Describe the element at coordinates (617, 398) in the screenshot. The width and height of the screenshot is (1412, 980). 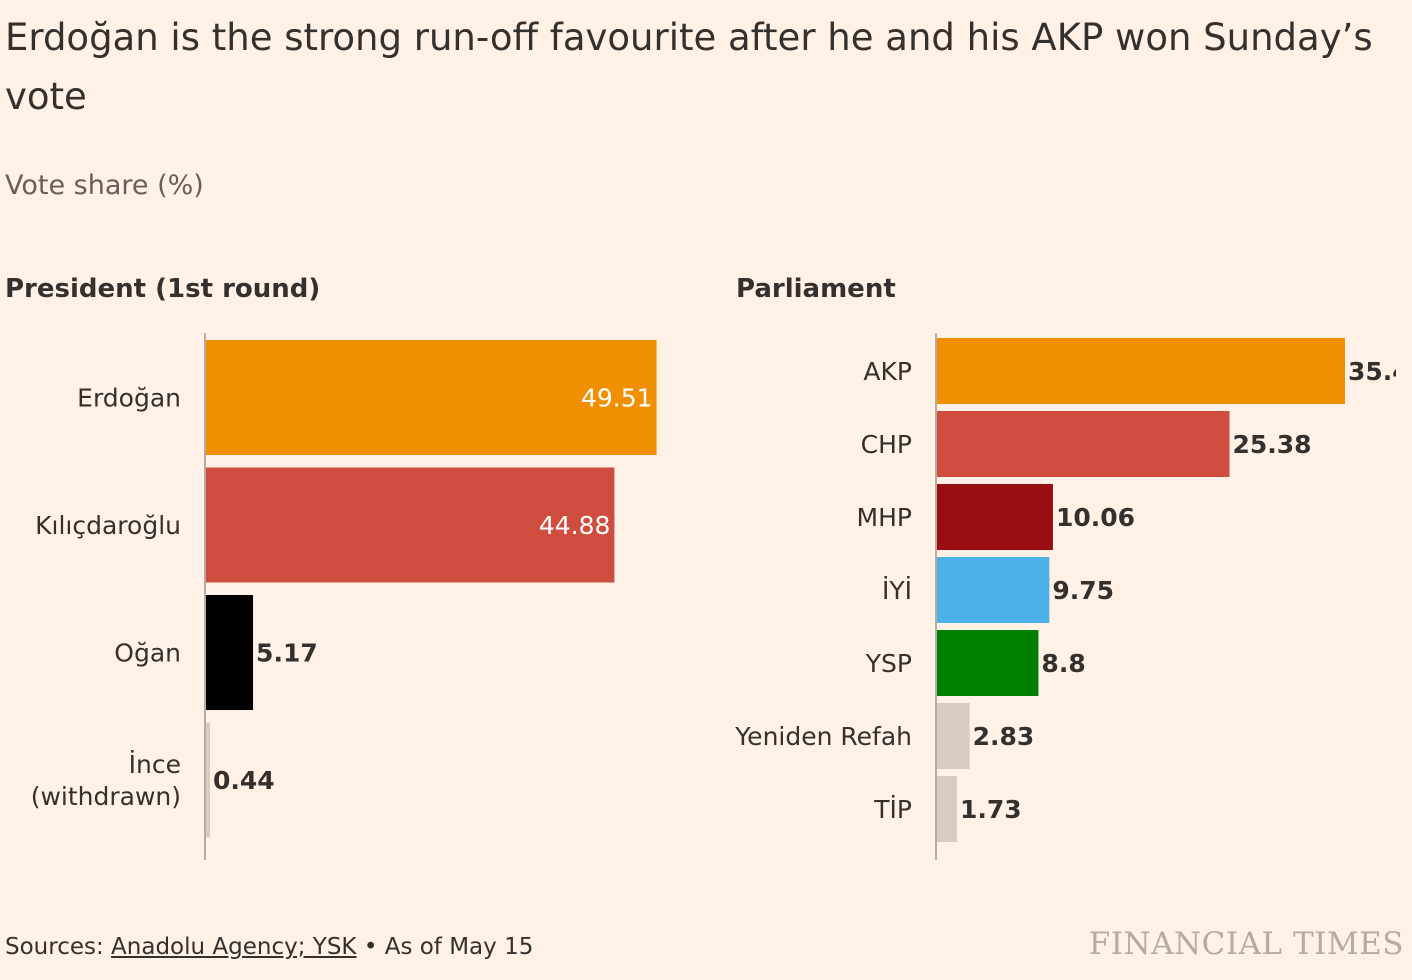
I see `value-label-erdogan: 49.51` at that location.